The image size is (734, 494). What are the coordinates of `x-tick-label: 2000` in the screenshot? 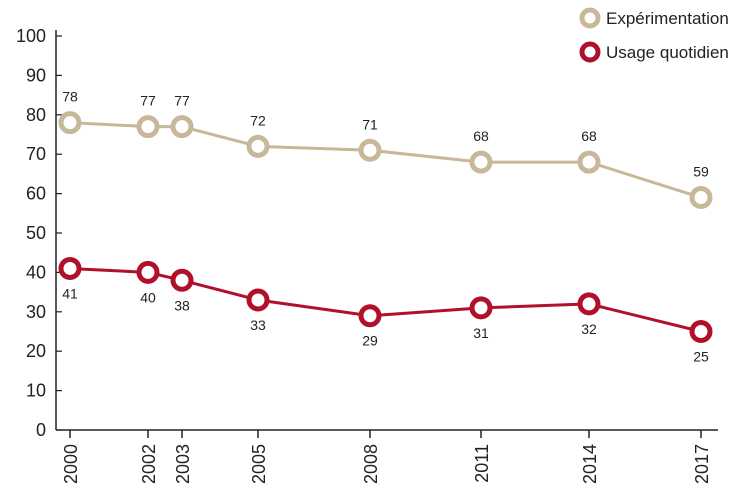 It's located at (71, 464).